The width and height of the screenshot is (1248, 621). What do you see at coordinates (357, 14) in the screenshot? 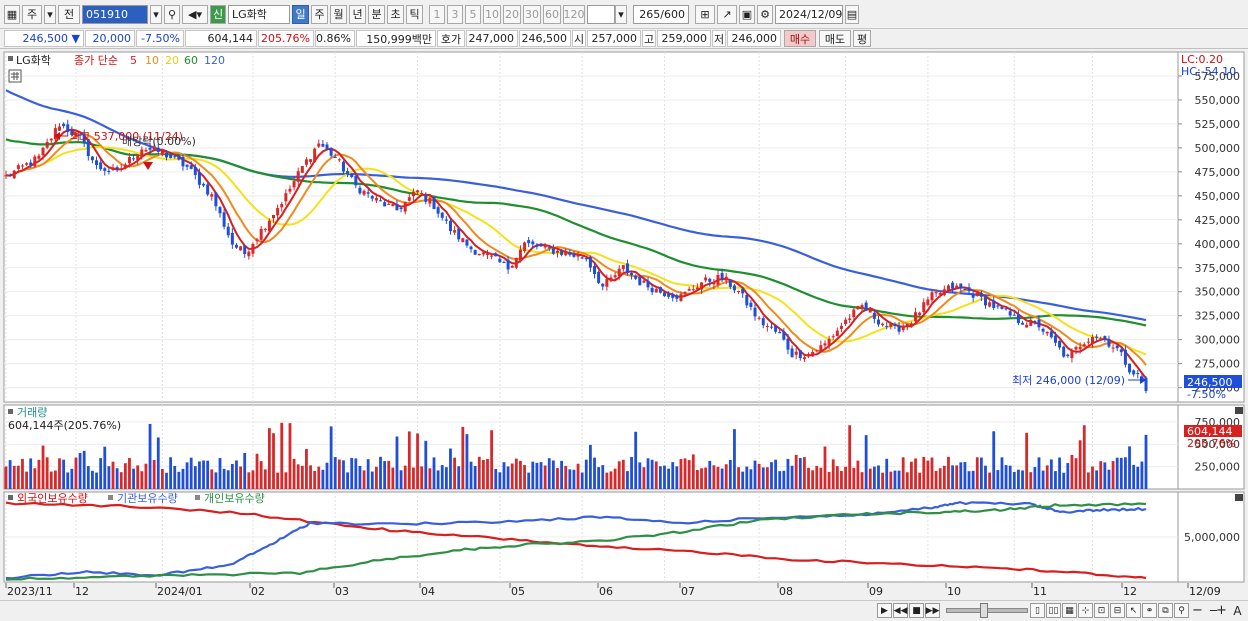
I see `tab-year: 년` at bounding box center [357, 14].